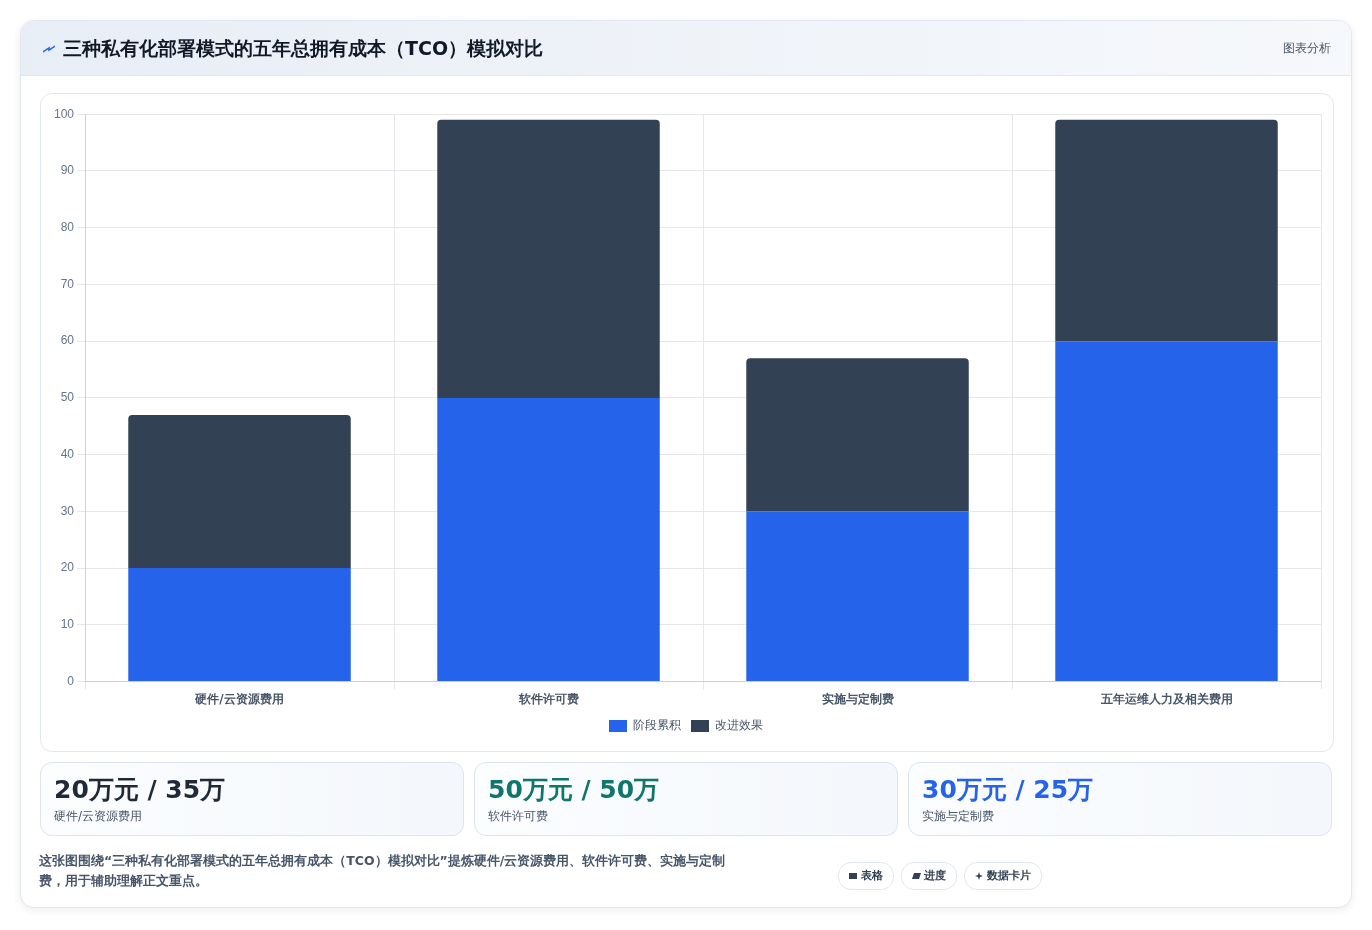 This screenshot has width=1372, height=930. Describe the element at coordinates (657, 725) in the screenshot. I see `legend-label: 阶段累积` at that location.